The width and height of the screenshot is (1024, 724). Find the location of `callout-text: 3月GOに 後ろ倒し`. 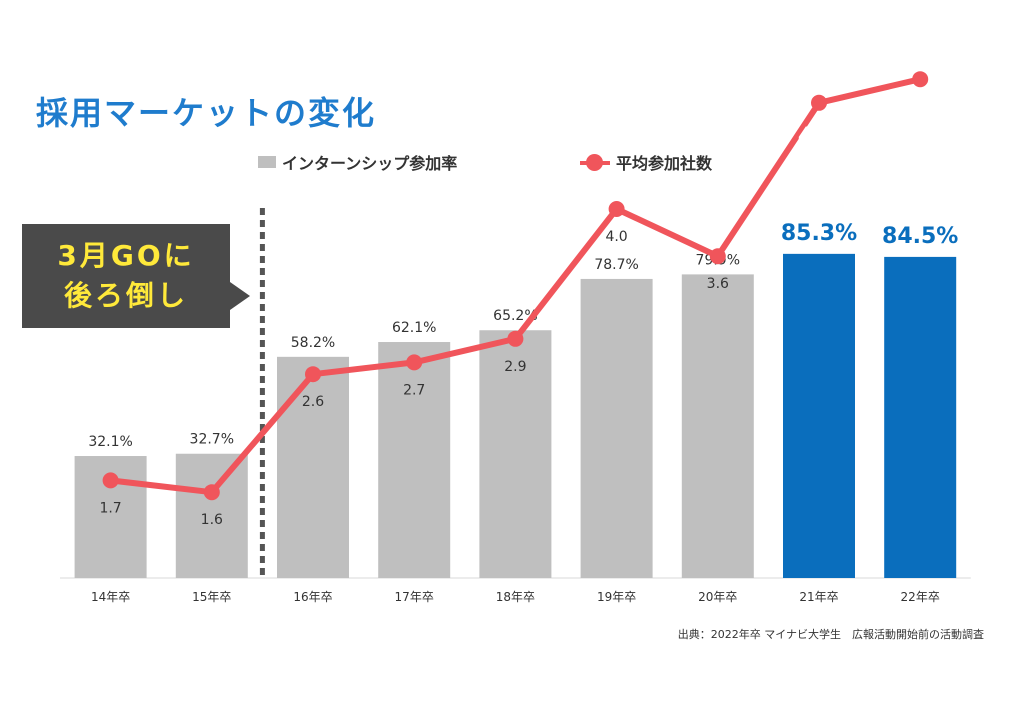

callout-text: 3月GOに 後ろ倒し is located at coordinates (126, 275).